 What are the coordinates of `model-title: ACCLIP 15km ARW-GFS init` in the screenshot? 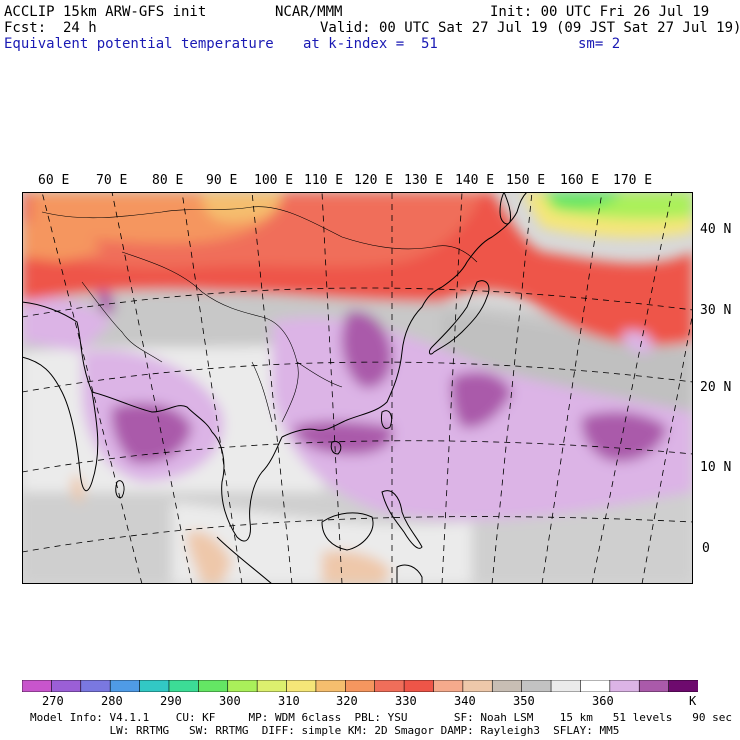 It's located at (105, 12).